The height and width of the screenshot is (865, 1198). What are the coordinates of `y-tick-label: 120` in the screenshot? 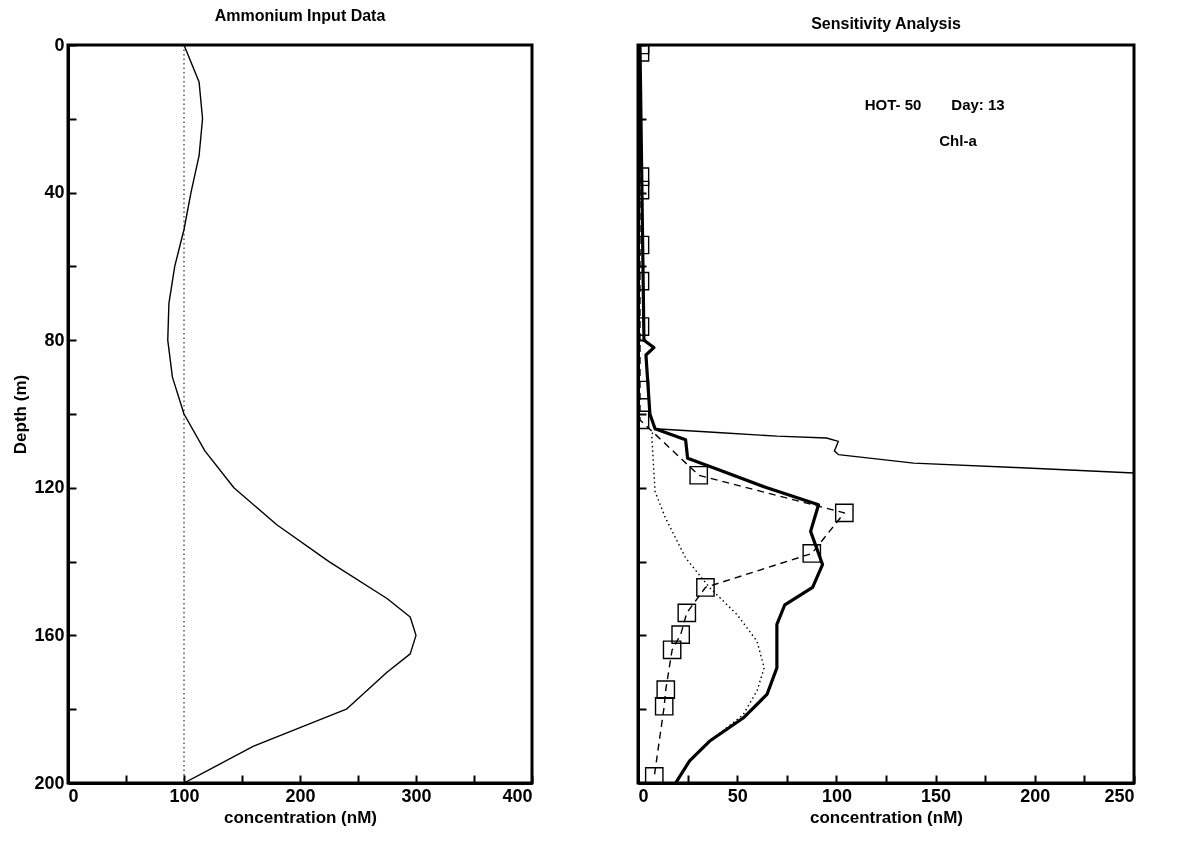 It's located at (49, 487).